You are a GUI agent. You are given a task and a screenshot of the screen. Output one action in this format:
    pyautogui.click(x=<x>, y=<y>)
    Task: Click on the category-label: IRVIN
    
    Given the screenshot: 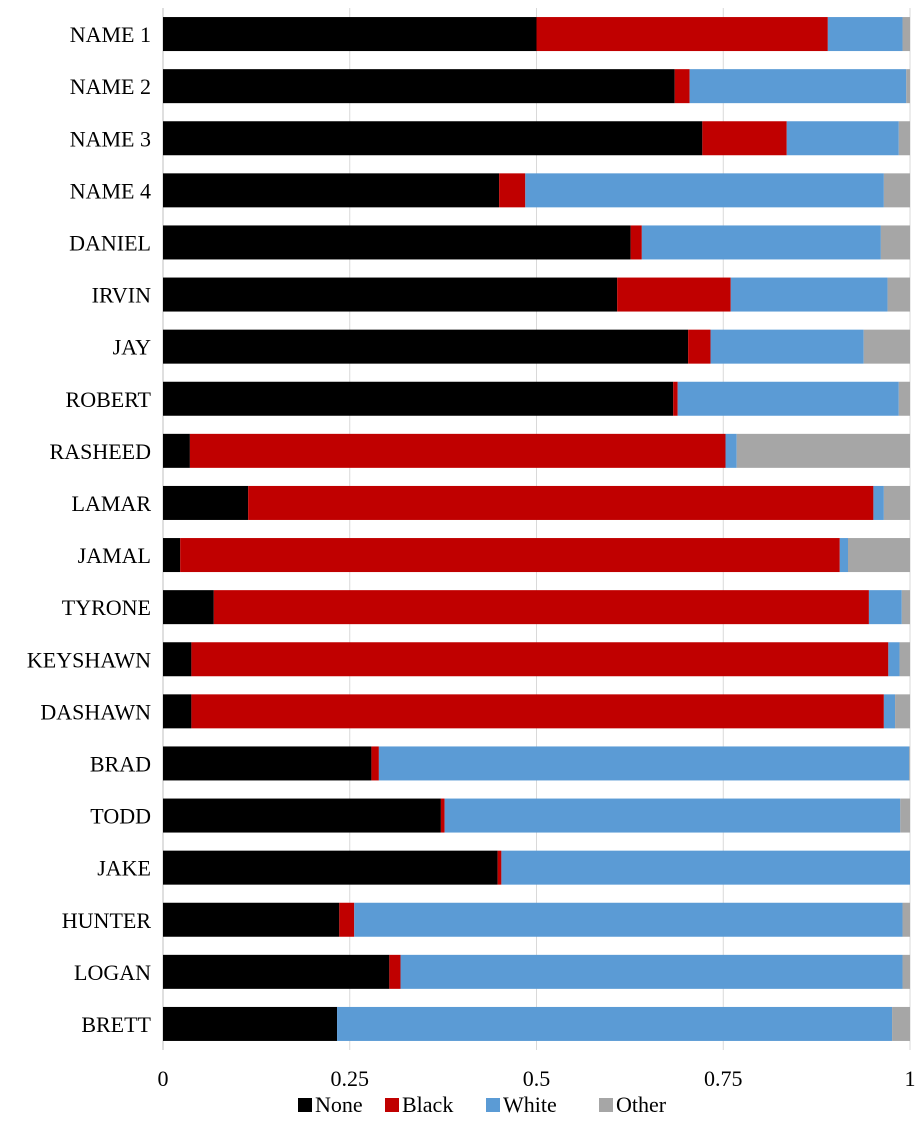 What is the action you would take?
    pyautogui.click(x=121, y=295)
    